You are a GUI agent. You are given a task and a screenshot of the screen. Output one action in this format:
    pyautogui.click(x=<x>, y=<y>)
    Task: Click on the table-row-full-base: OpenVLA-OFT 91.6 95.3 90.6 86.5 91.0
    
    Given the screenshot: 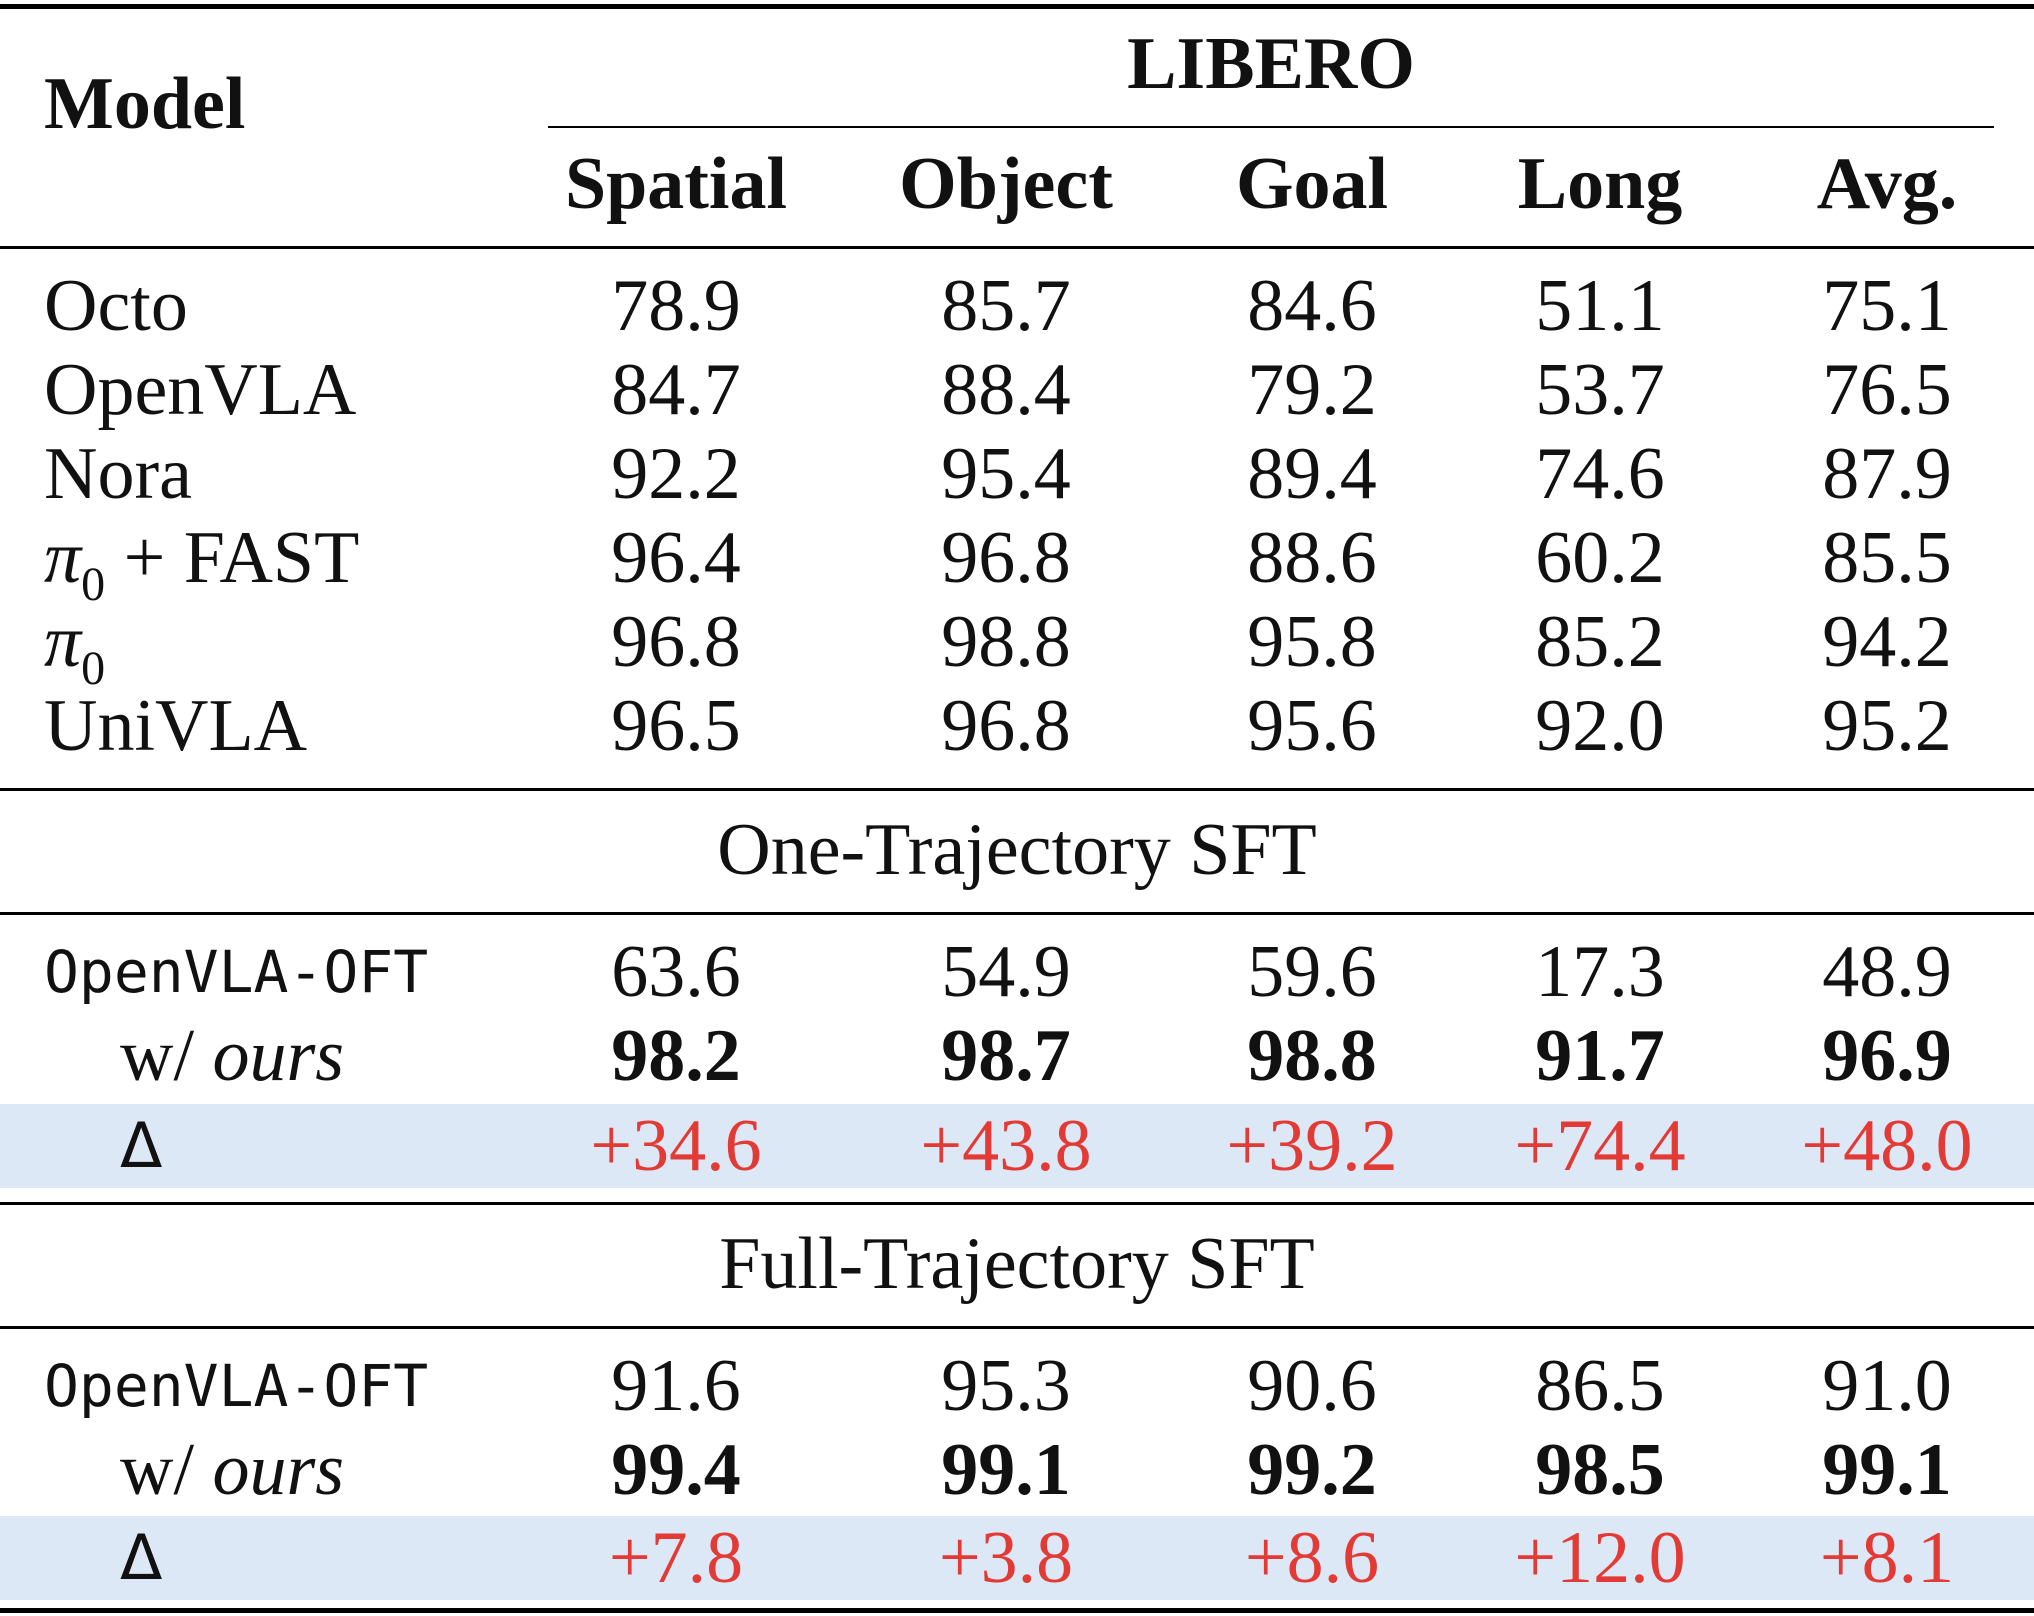 What is the action you would take?
    pyautogui.click(x=1017, y=1386)
    